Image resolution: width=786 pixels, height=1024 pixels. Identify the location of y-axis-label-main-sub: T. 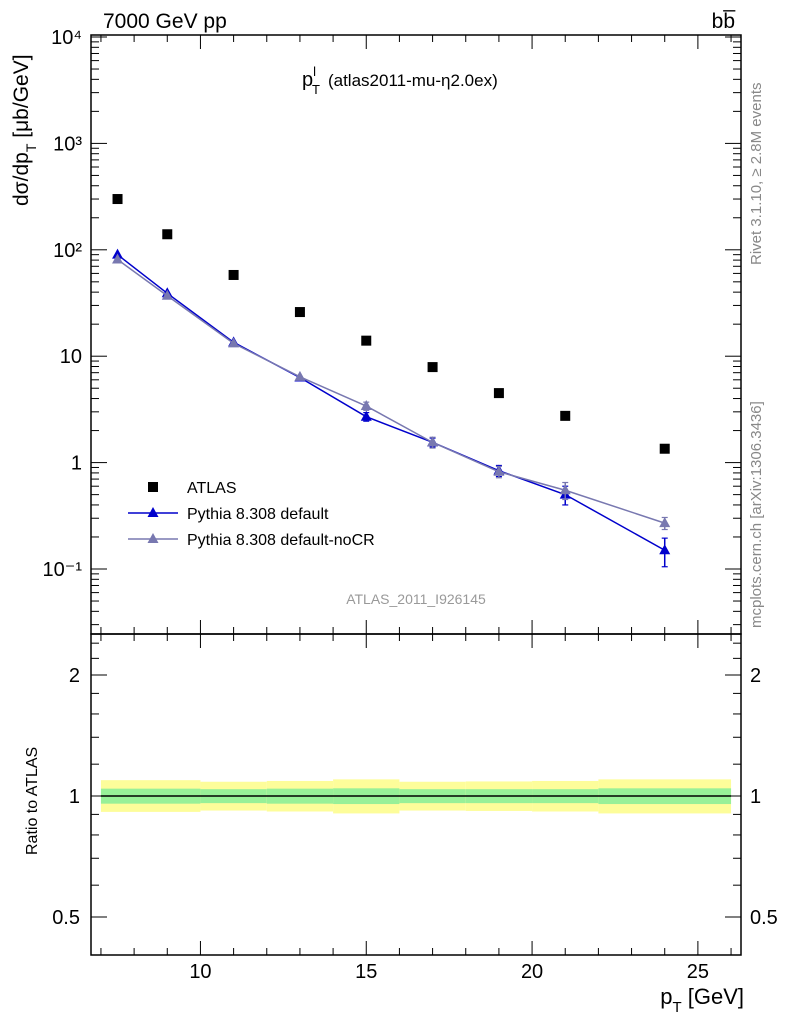
(31, 147).